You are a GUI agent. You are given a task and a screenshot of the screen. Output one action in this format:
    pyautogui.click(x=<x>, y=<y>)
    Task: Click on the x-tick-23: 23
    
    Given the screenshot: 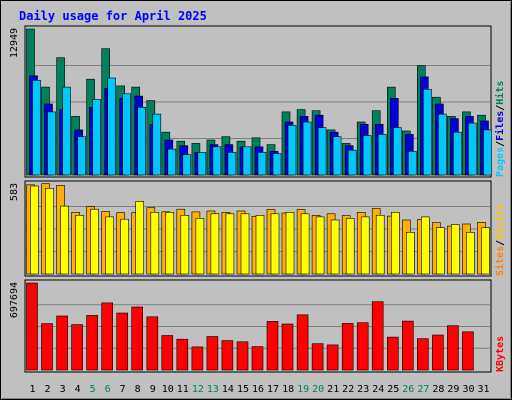 What is the action you would take?
    pyautogui.click(x=363, y=389)
    